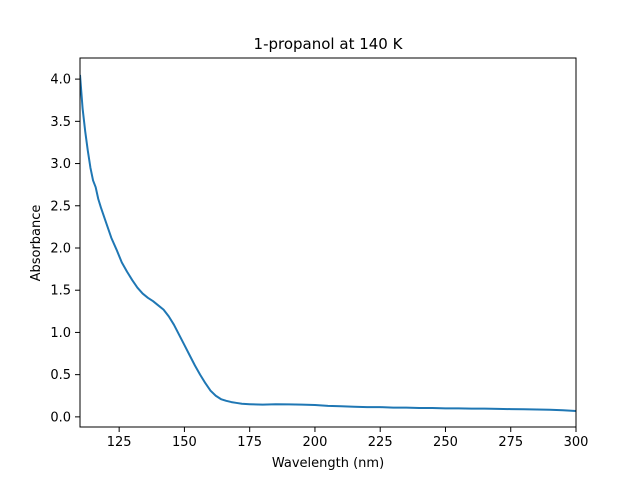  What do you see at coordinates (445, 442) in the screenshot?
I see `x-tick-label: 250` at bounding box center [445, 442].